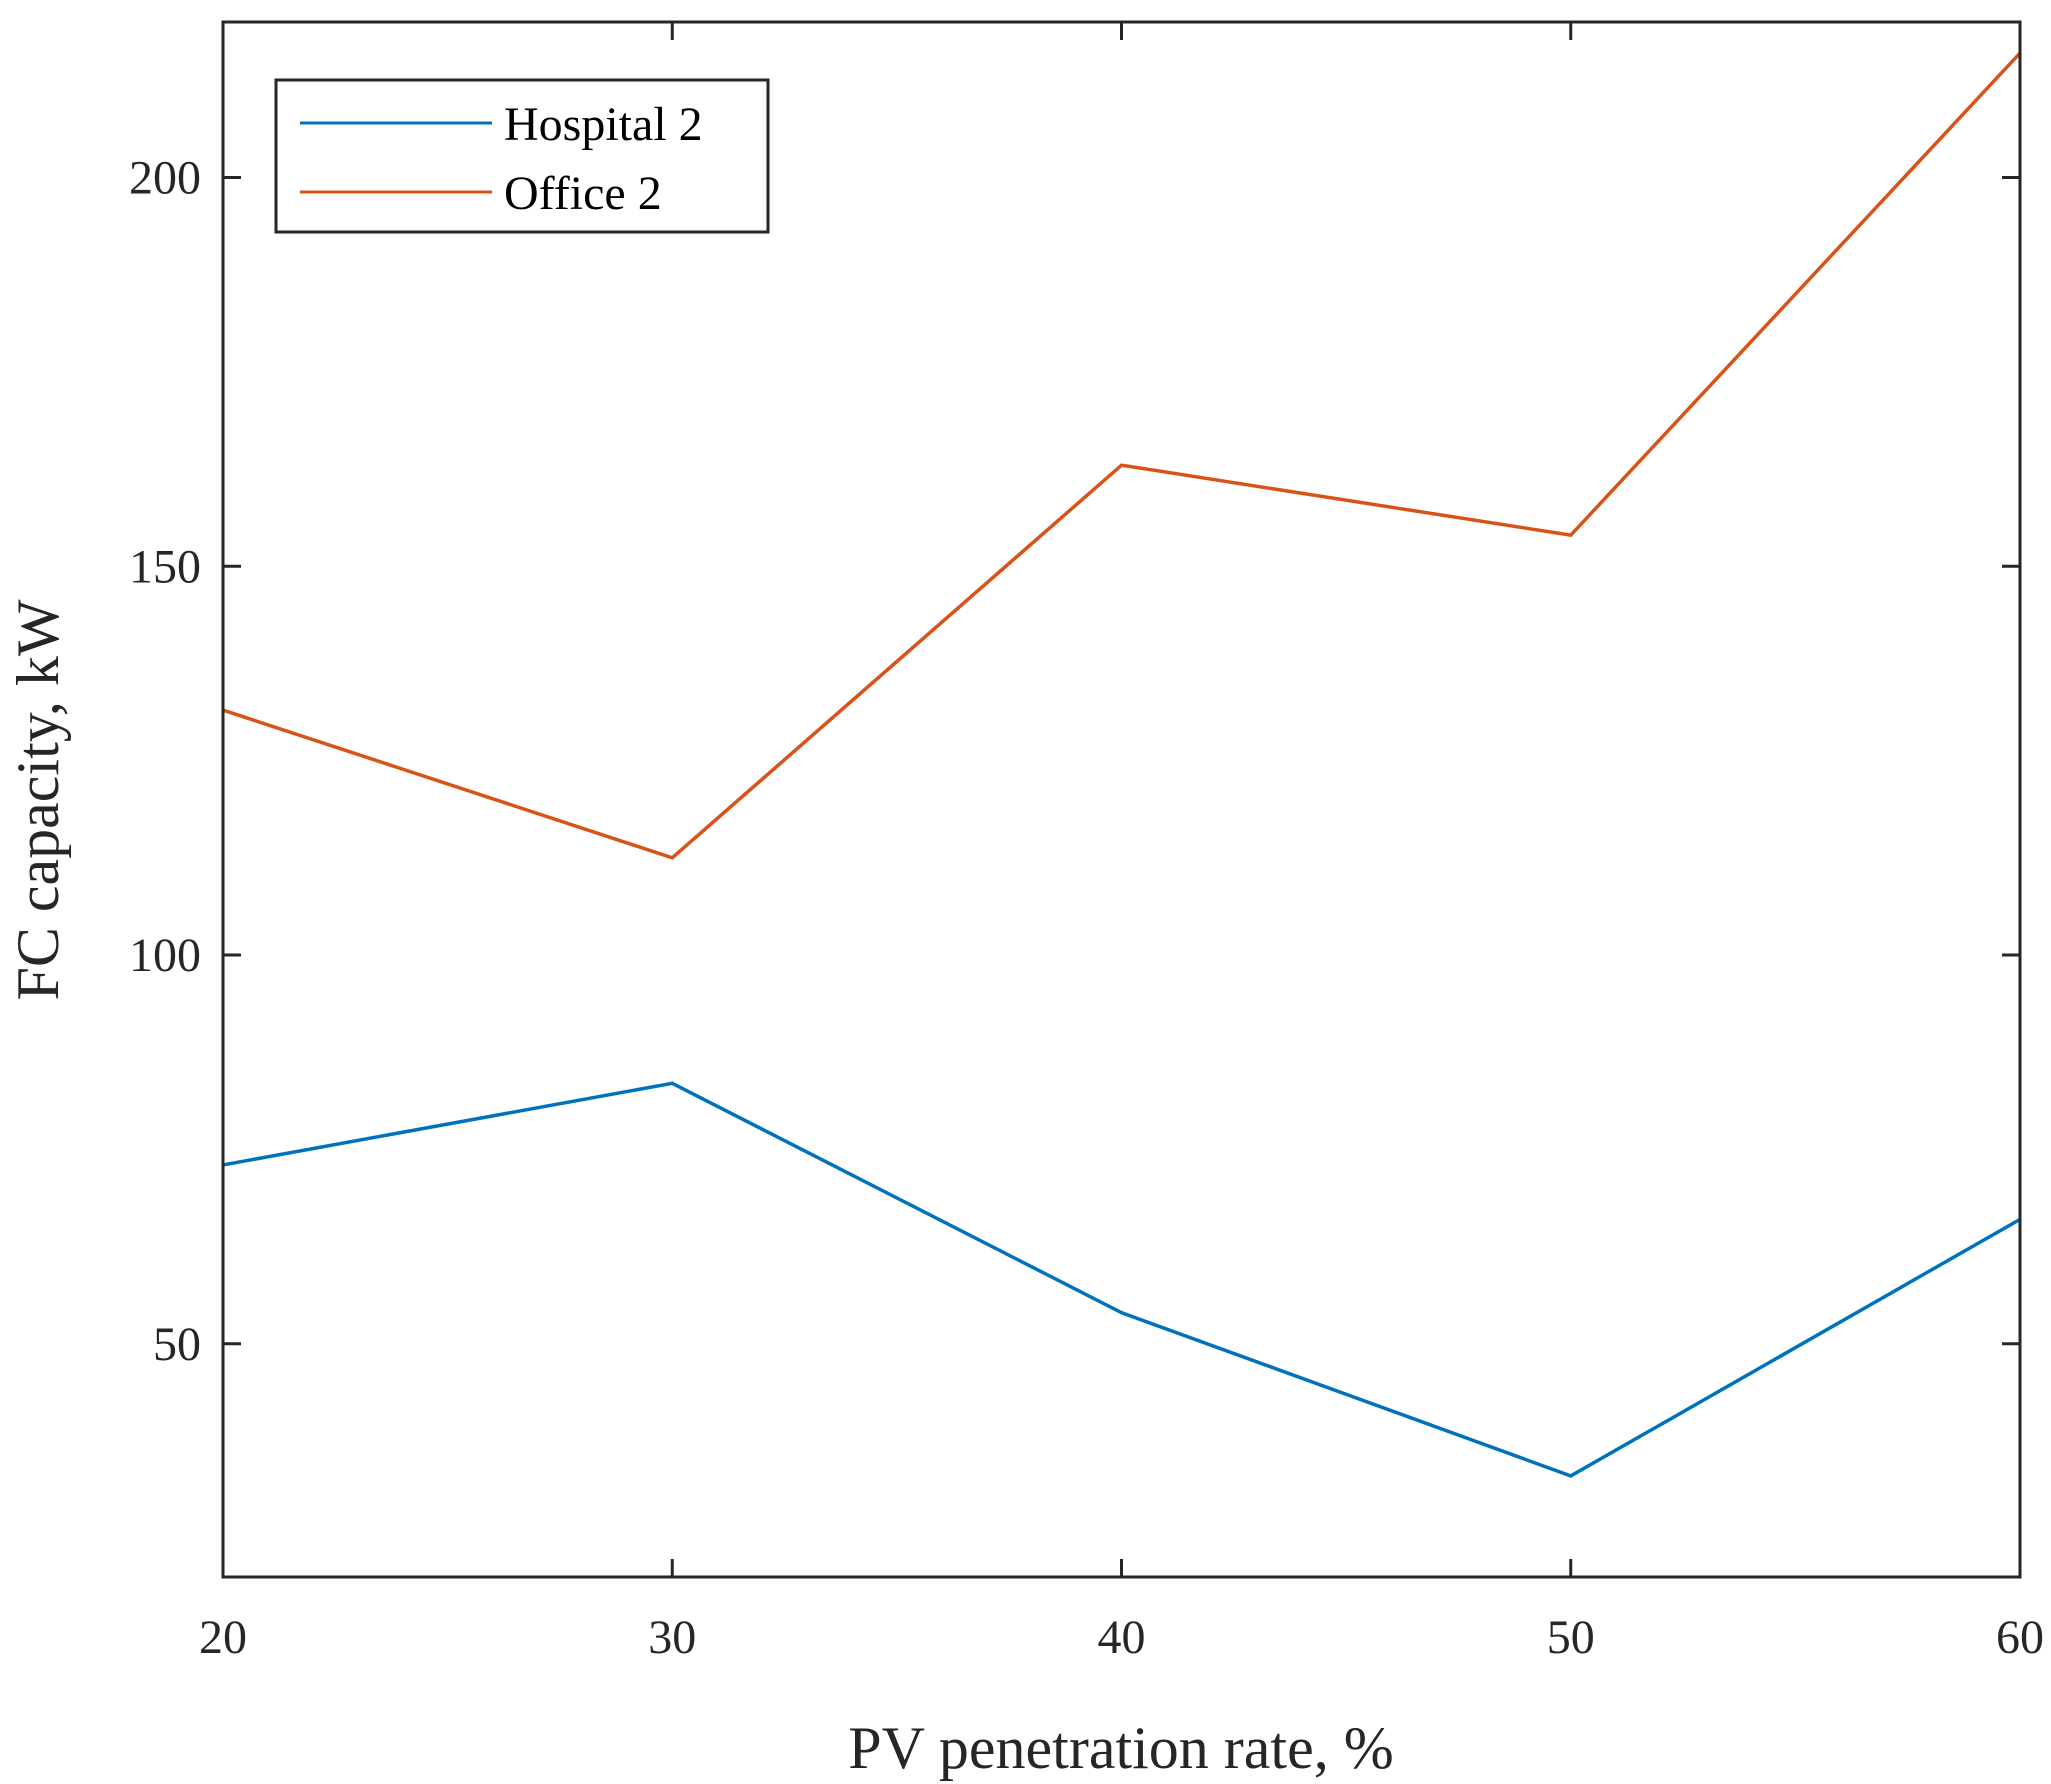 The height and width of the screenshot is (1784, 2051). What do you see at coordinates (1571, 1637) in the screenshot?
I see `x-tick-label-50: 50` at bounding box center [1571, 1637].